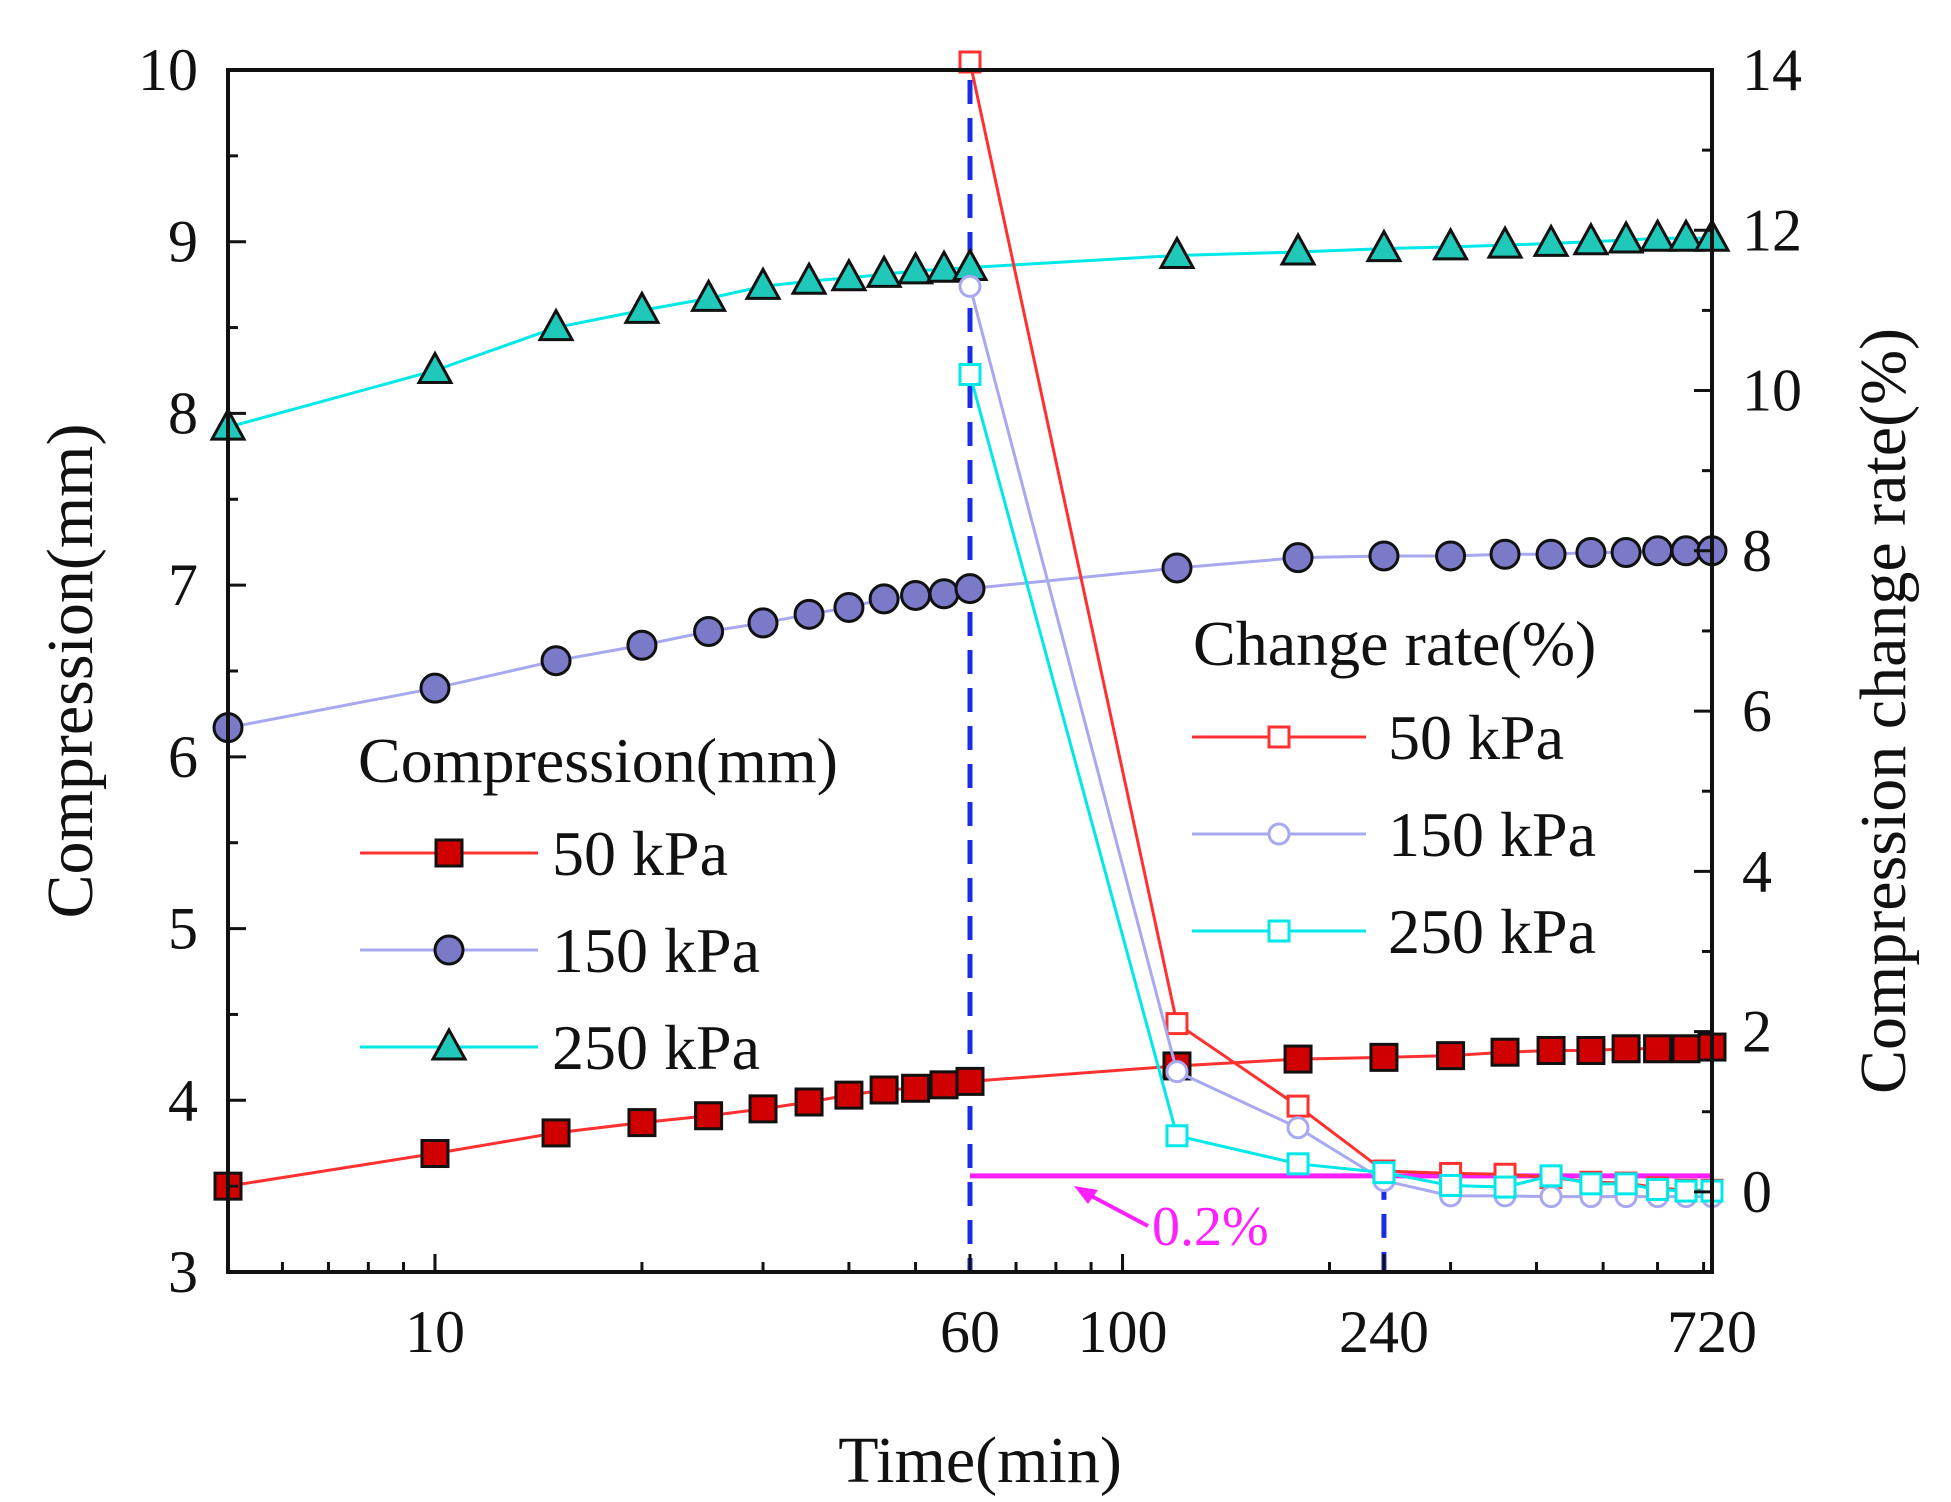 The width and height of the screenshot is (1951, 1502). What do you see at coordinates (656, 1047) in the screenshot?
I see `compression-legend-label: 250 kPa` at bounding box center [656, 1047].